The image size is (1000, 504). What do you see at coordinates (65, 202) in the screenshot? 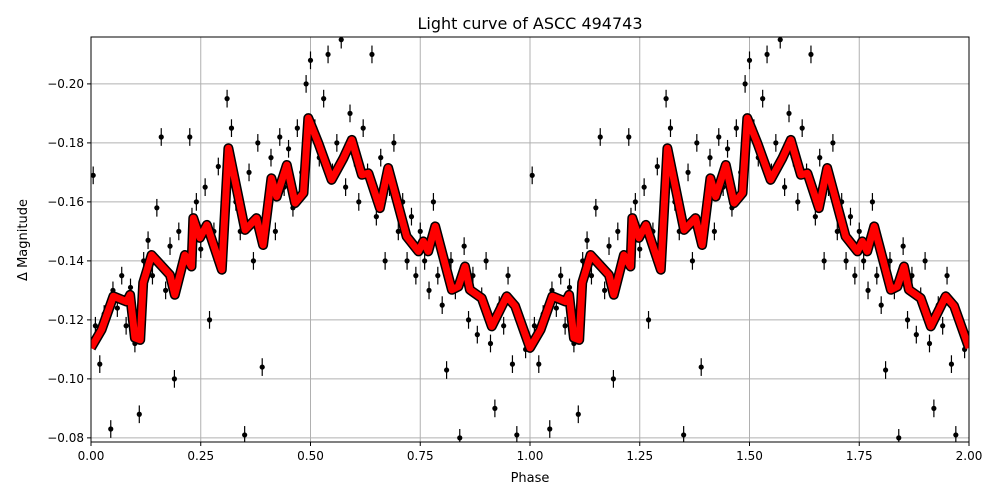
I see `y-tick-label: −0.16` at bounding box center [65, 202].